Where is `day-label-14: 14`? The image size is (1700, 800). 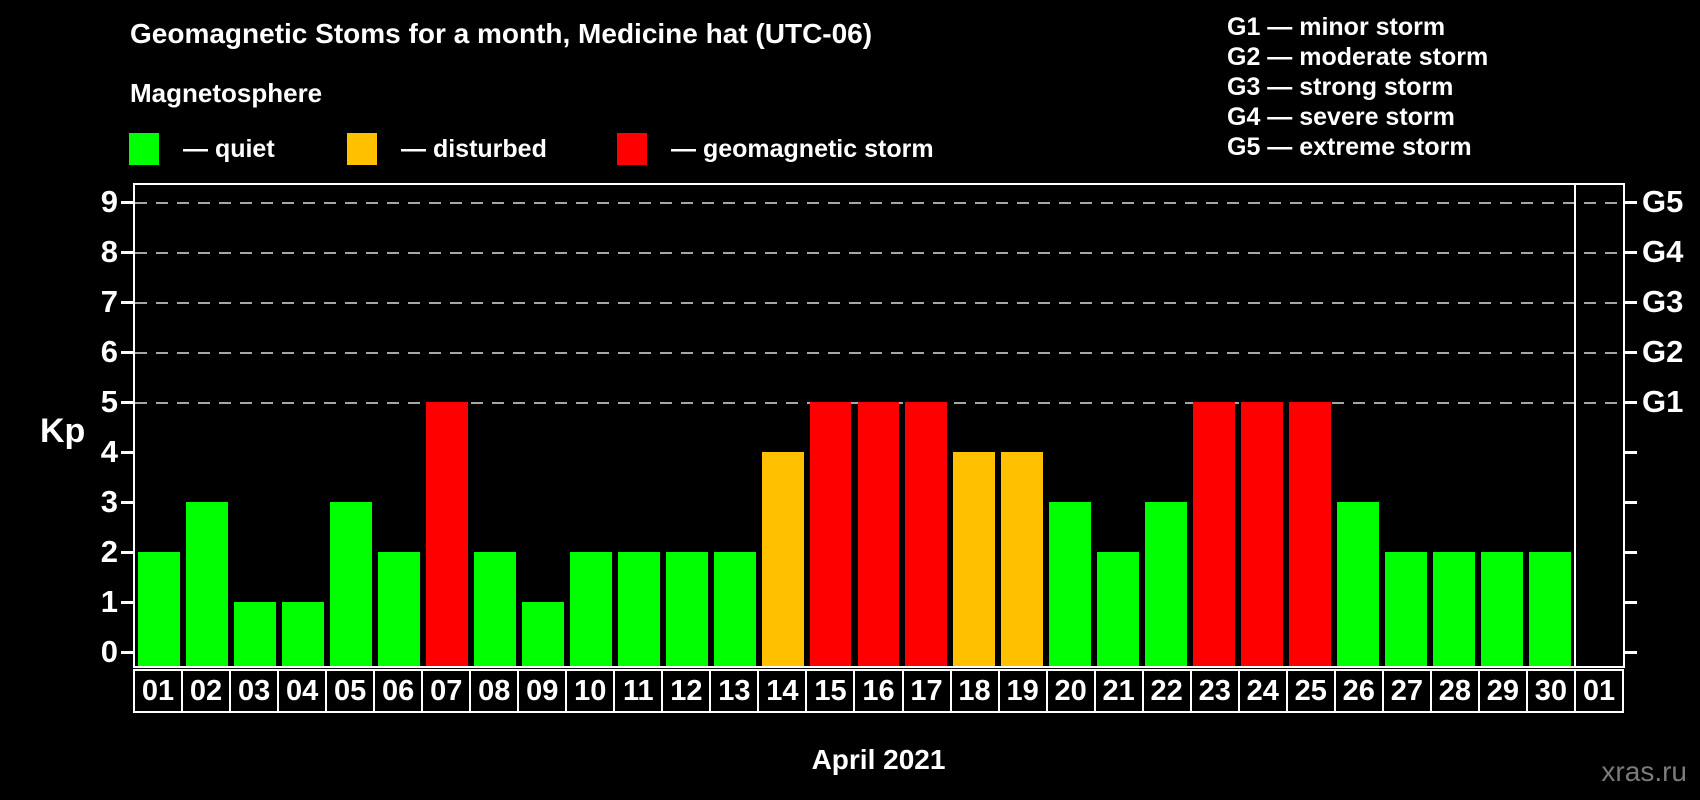 day-label-14: 14 is located at coordinates (782, 691).